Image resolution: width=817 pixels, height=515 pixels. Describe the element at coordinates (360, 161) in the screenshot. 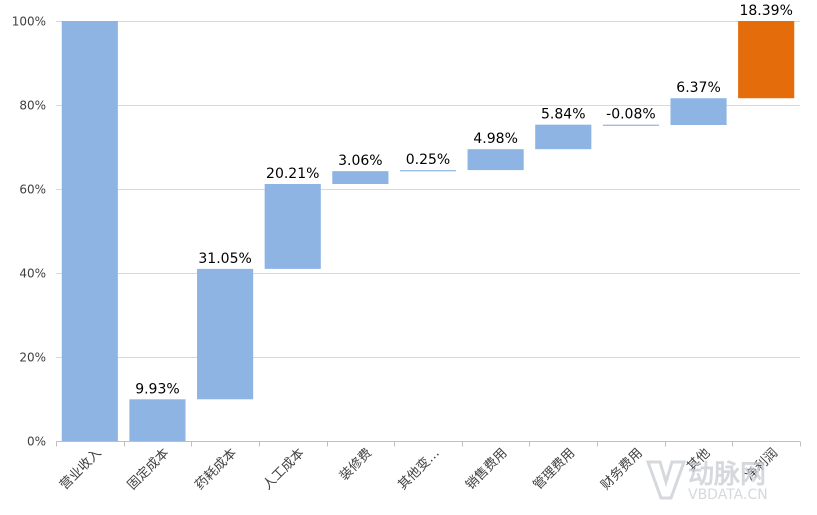

I see `data-label: 3.06%` at that location.